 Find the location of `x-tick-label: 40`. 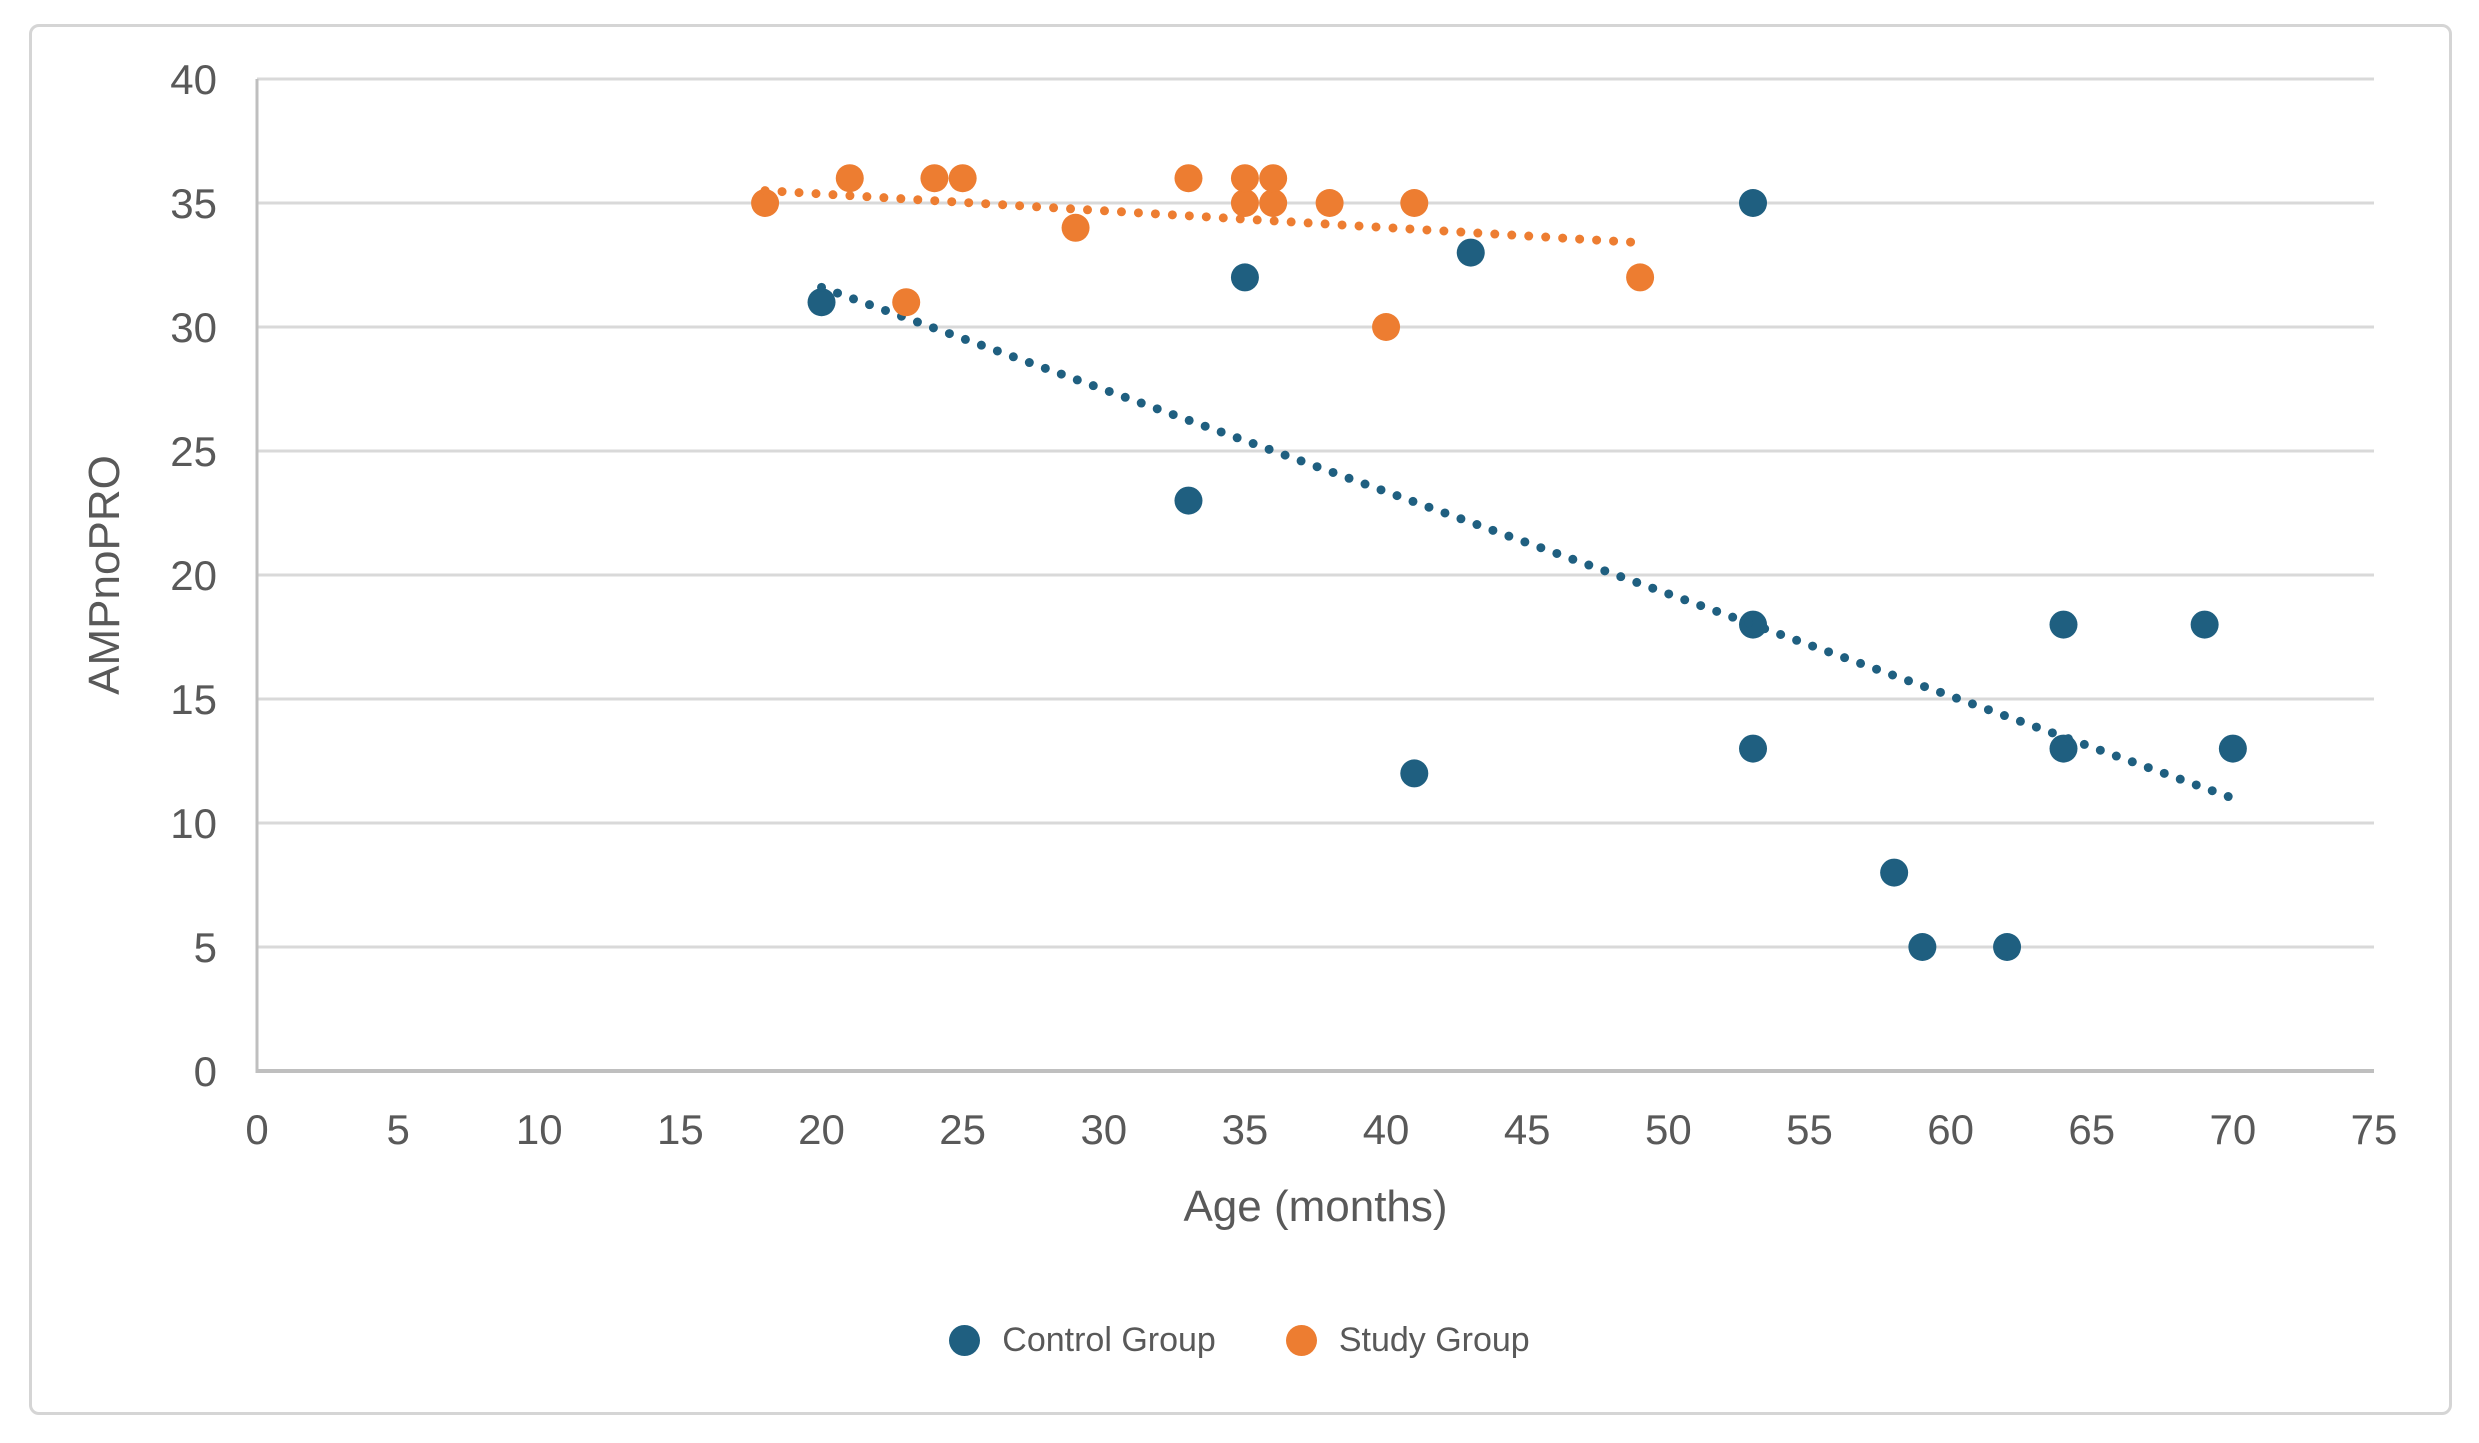

x-tick-label: 40 is located at coordinates (1386, 1129).